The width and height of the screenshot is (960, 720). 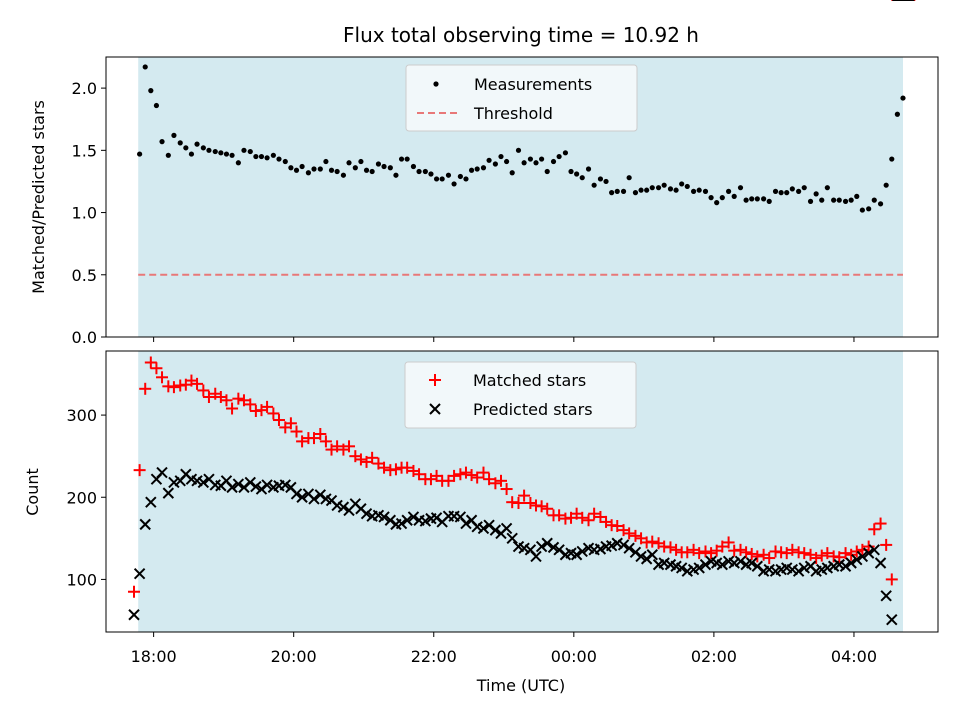 What do you see at coordinates (529, 380) in the screenshot?
I see `matched-stars-legend-label: Matched stars` at bounding box center [529, 380].